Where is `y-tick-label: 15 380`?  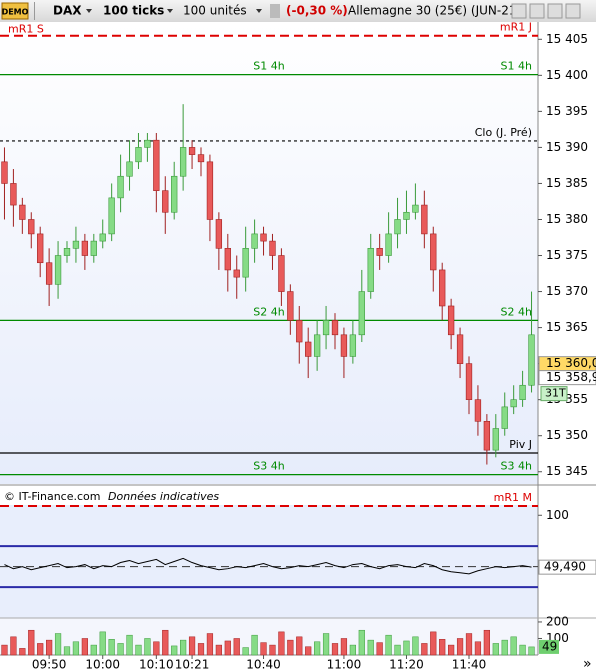
y-tick-label: 15 380 is located at coordinates (567, 219).